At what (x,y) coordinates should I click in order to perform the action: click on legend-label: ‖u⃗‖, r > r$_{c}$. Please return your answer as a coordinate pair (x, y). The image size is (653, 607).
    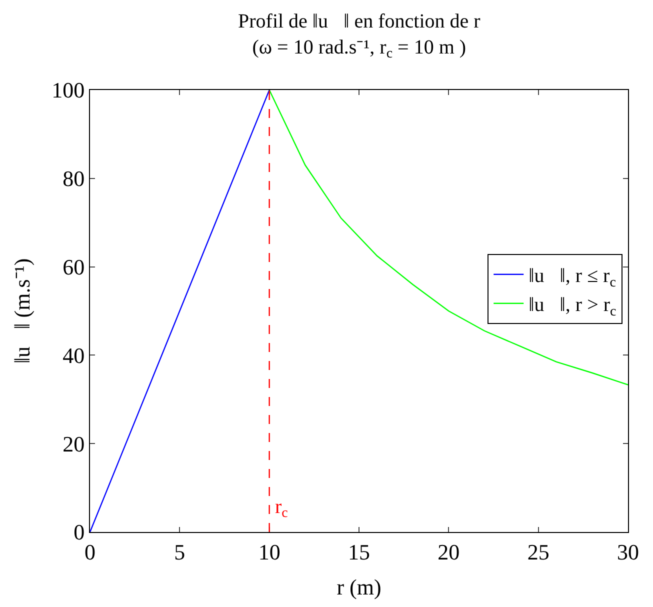
    Looking at the image, I should click on (572, 307).